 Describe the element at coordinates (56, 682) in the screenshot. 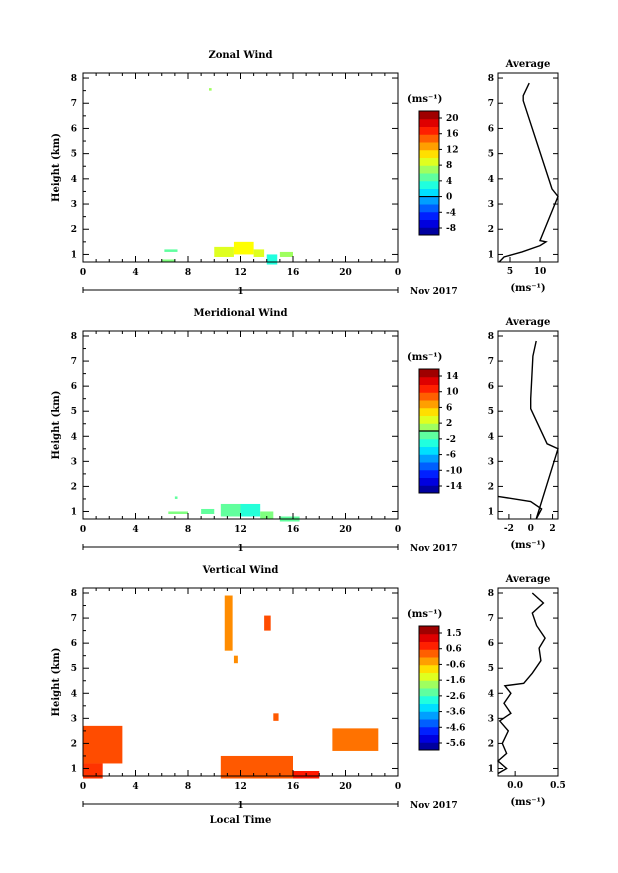

I see `y-axis-label: Height (km)` at that location.